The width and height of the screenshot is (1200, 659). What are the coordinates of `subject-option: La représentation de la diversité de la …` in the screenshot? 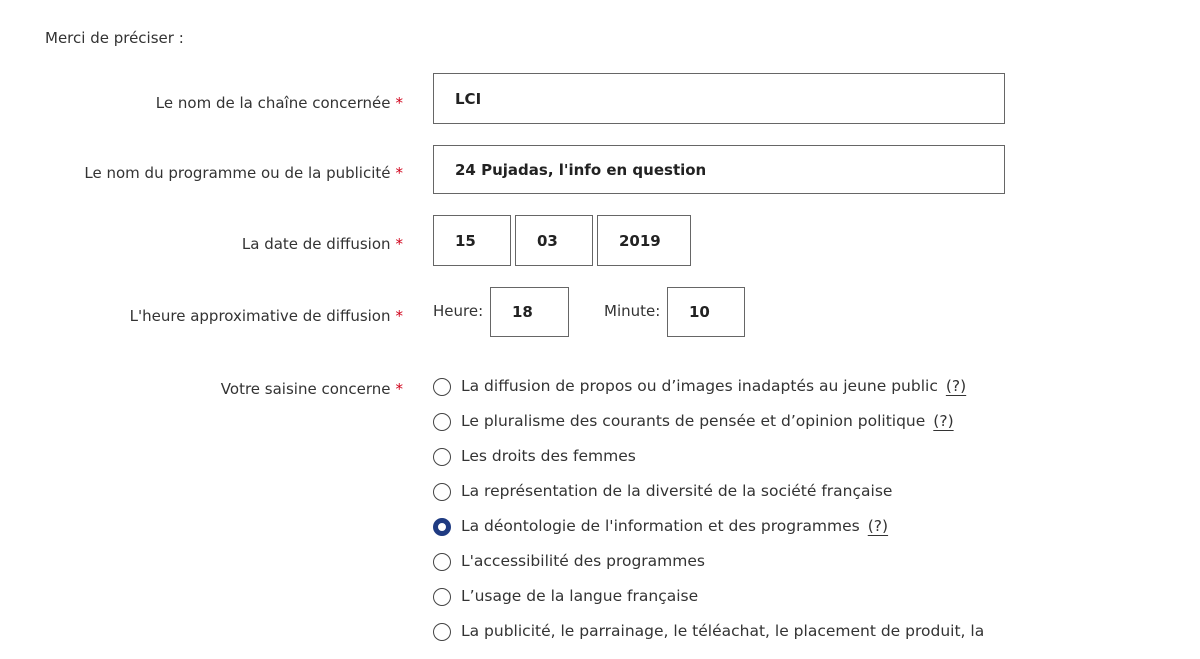 It's located at (708, 499).